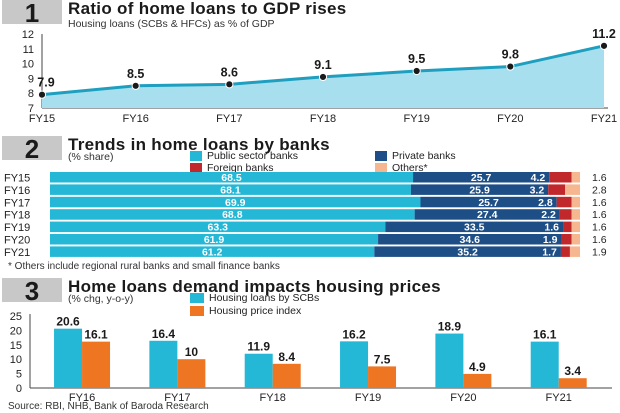  Describe the element at coordinates (164, 334) in the screenshot. I see `chart3-loans-value: 16.4` at that location.